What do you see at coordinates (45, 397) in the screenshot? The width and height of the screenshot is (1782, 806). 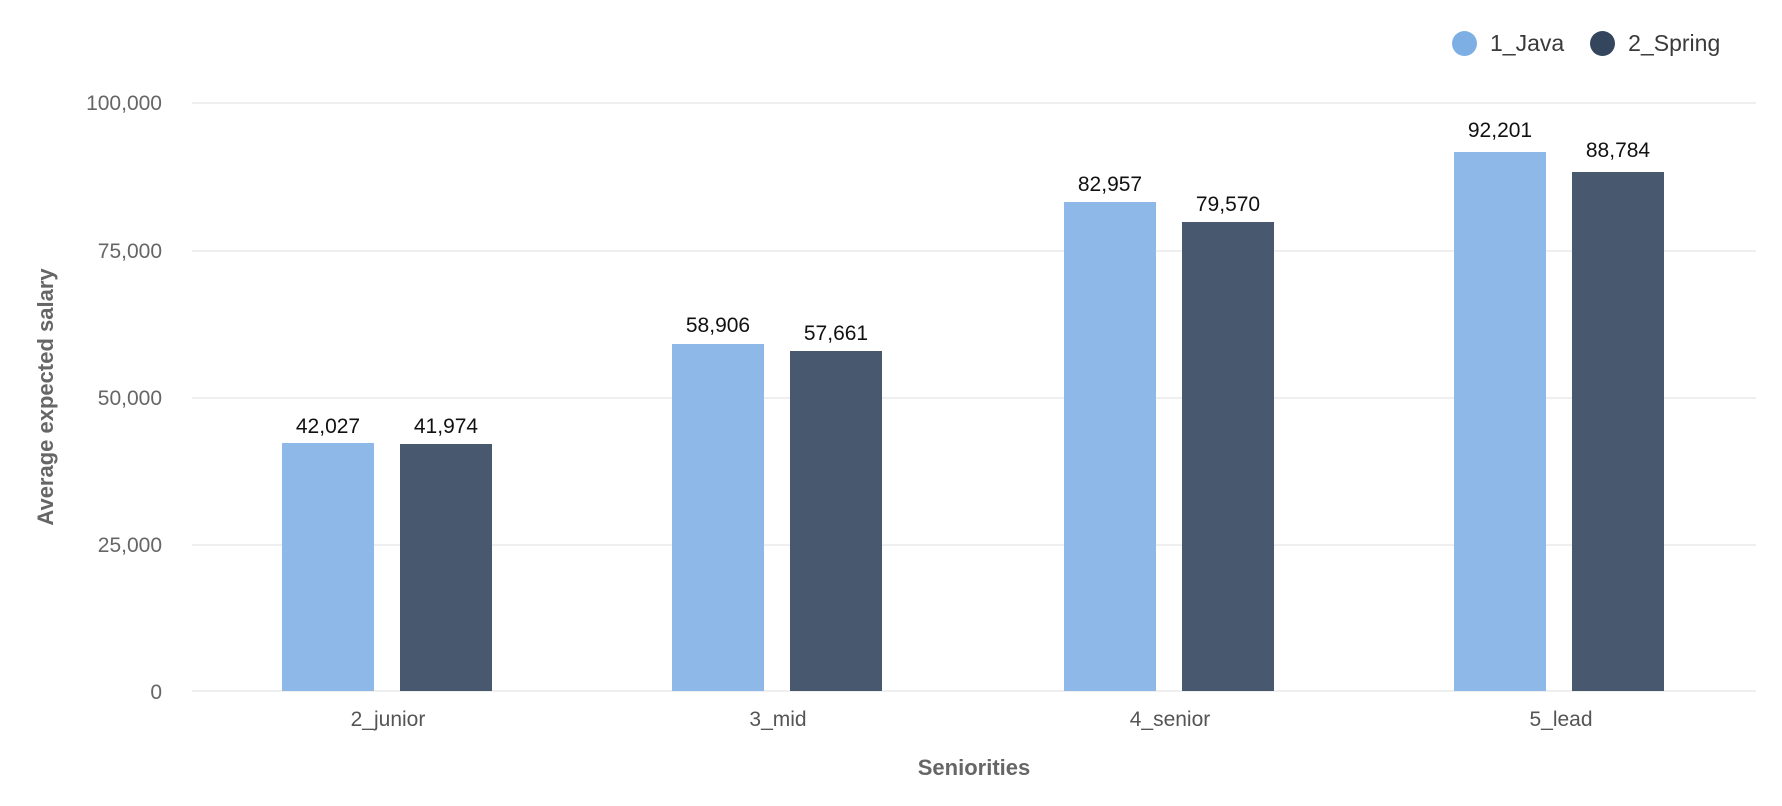 I see `y-axis-title: Average expected salary` at bounding box center [45, 397].